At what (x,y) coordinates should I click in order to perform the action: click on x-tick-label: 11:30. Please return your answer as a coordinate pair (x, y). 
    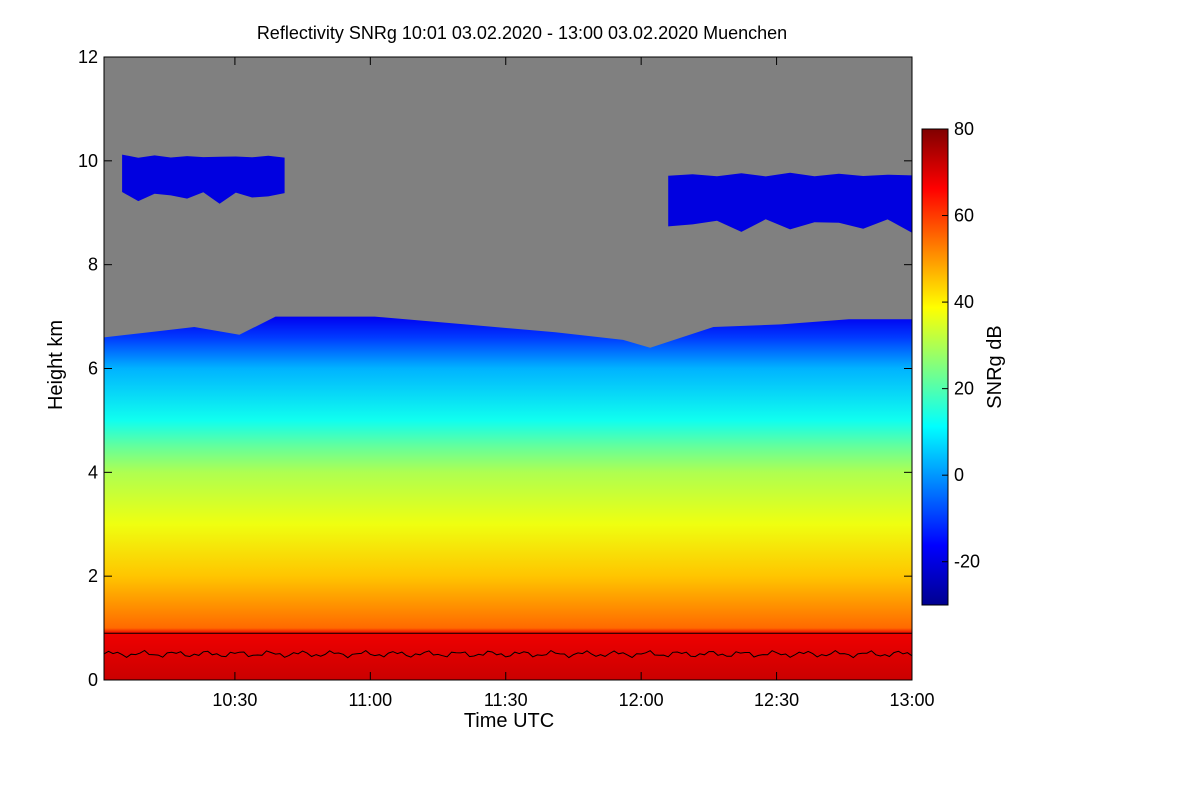
    Looking at the image, I should click on (506, 700).